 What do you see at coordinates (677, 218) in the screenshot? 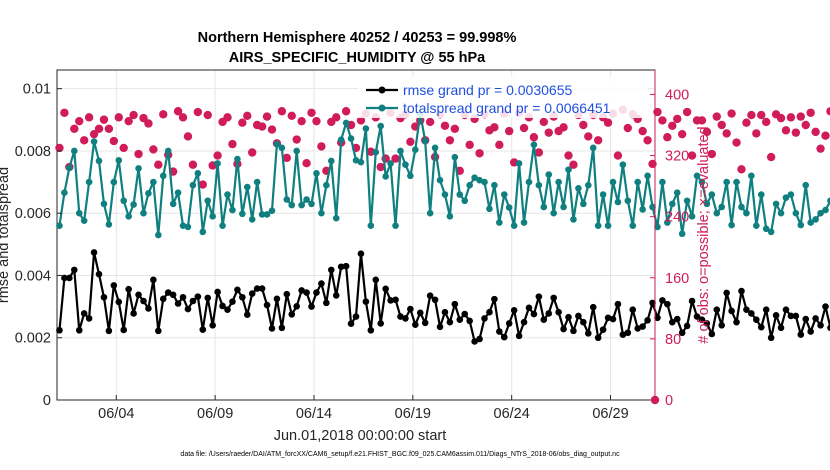
I see `y2-tick-label: 240` at bounding box center [677, 218].